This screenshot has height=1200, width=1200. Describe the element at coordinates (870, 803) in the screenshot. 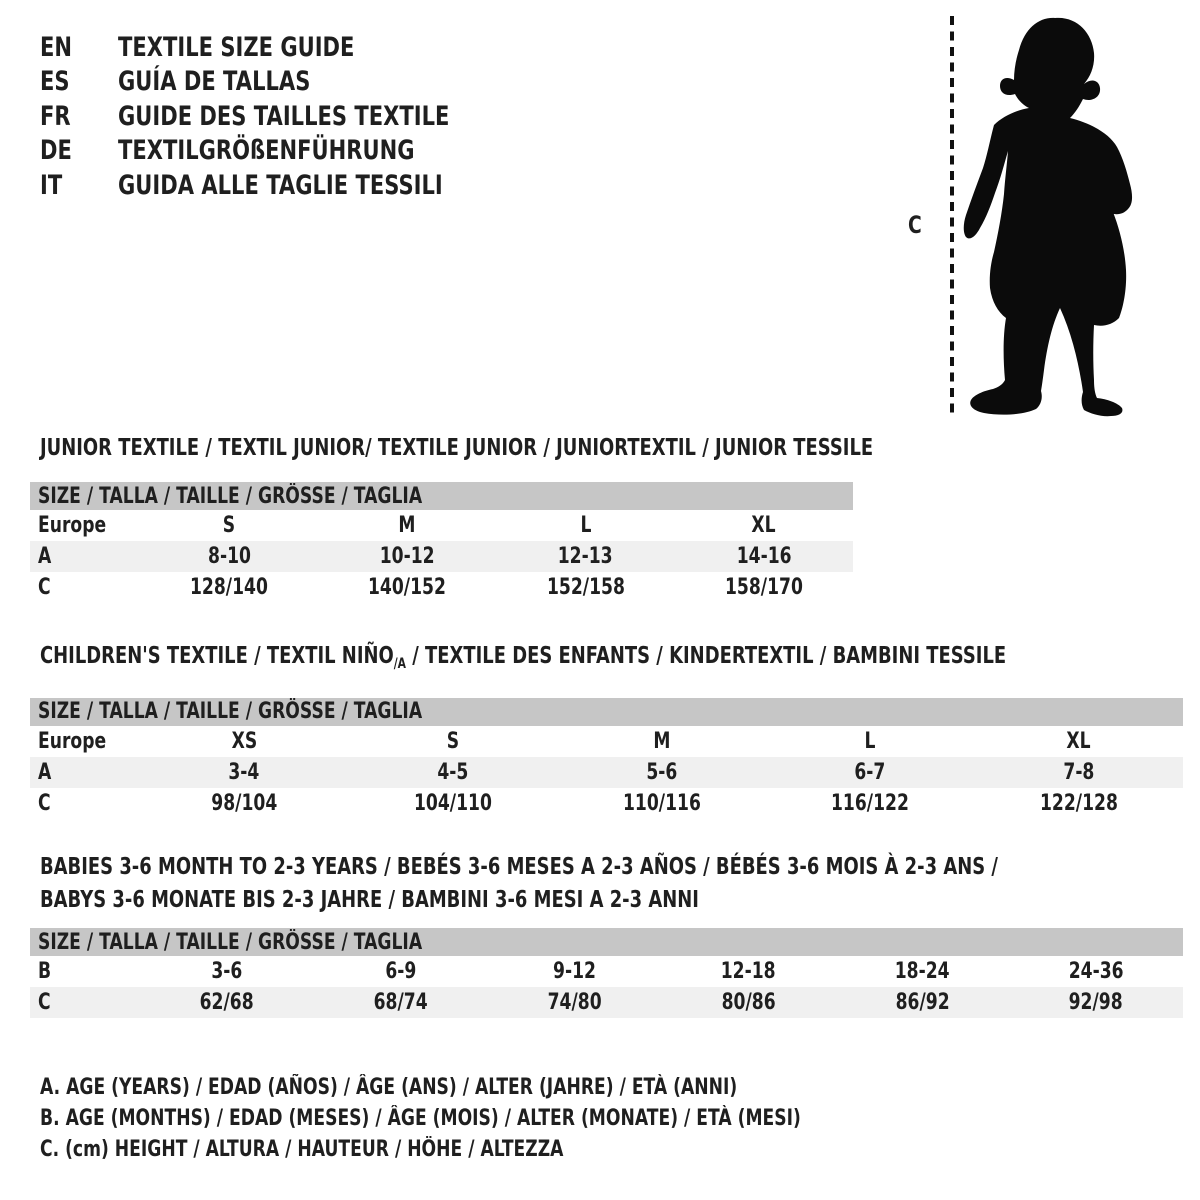

I see `height-cell: 116/122` at that location.